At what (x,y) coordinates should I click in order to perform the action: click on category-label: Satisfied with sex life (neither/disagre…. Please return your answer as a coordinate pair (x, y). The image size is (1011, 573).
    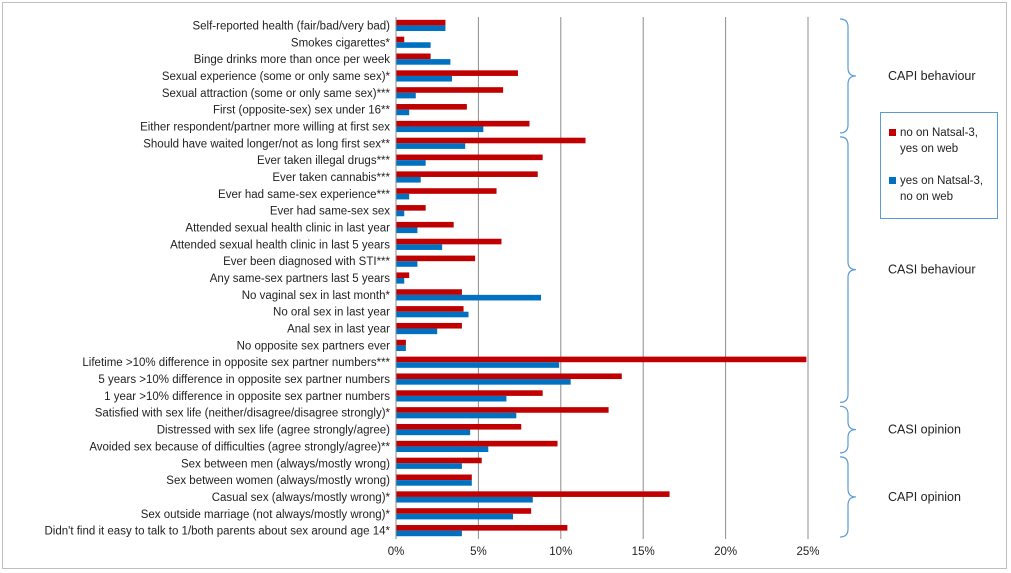
    Looking at the image, I should click on (243, 414).